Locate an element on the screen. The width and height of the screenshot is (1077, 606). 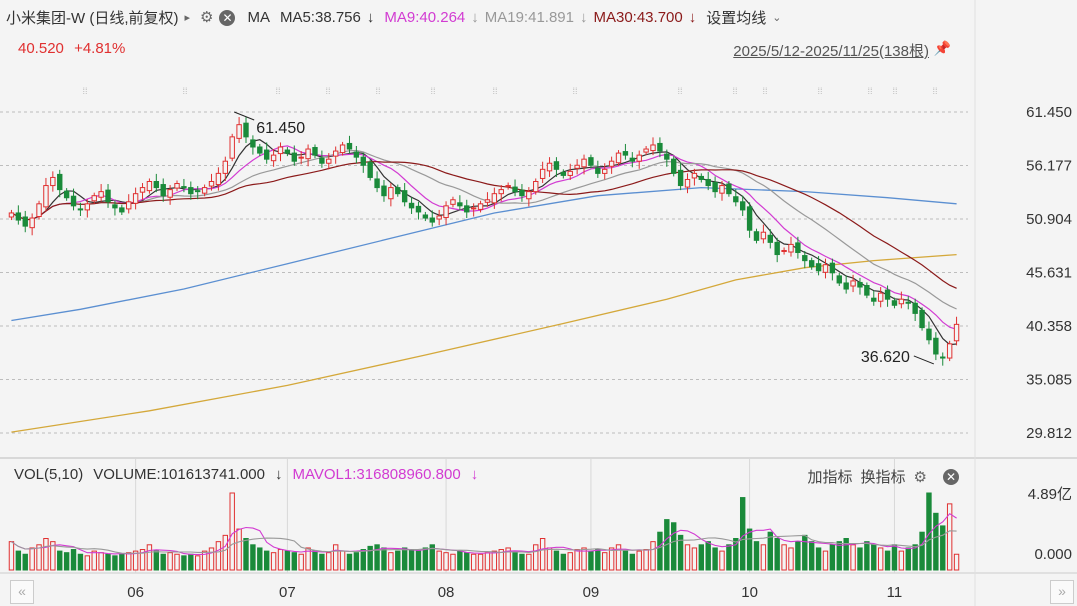
mavol-arrow-down-icon: ↓ is located at coordinates (474, 474).